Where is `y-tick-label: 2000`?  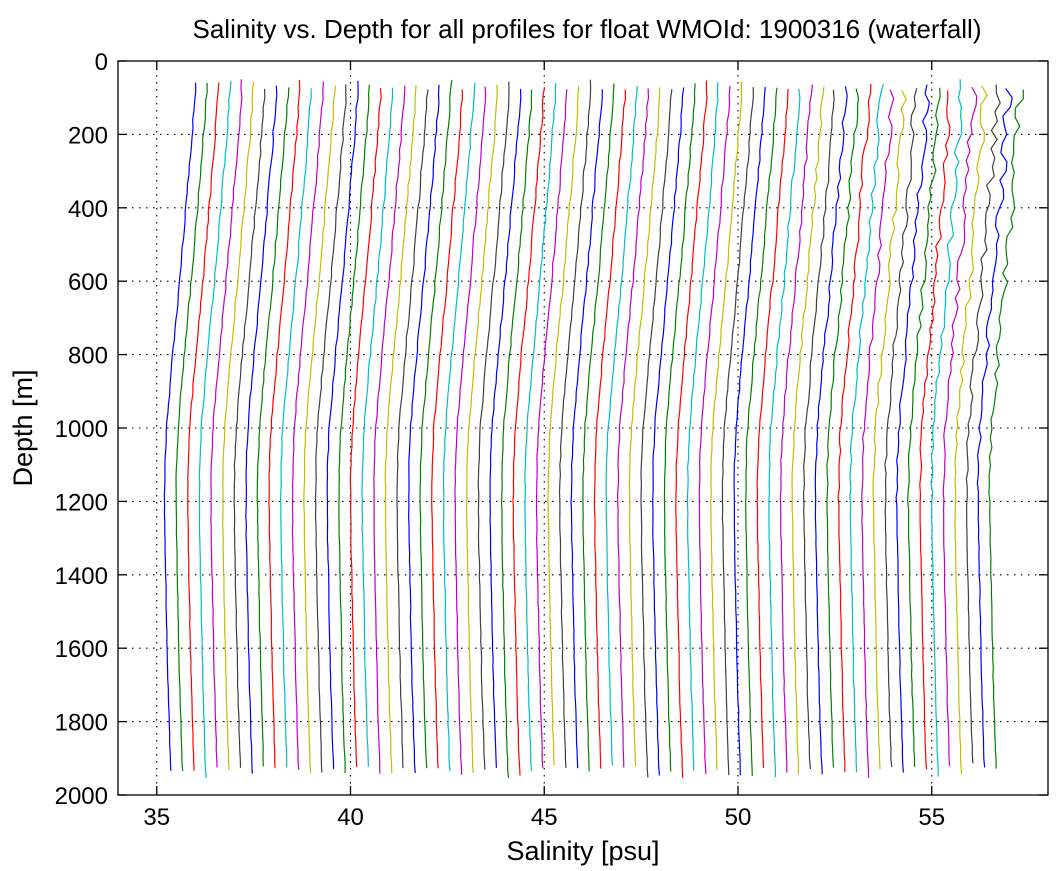 y-tick-label: 2000 is located at coordinates (81, 796).